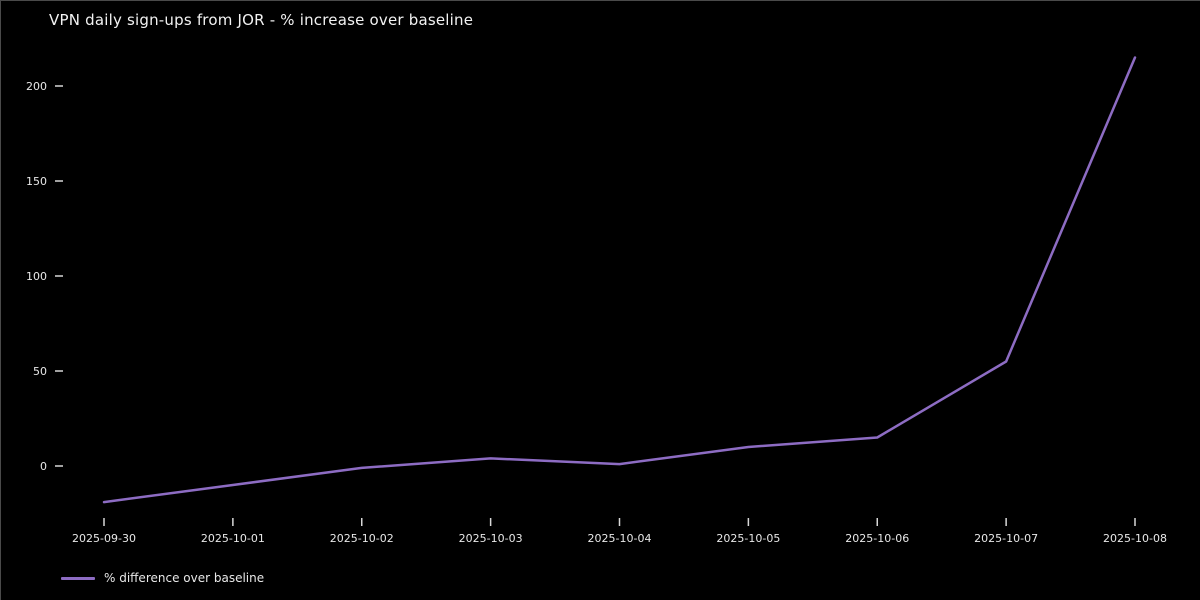 This screenshot has height=600, width=1200. I want to click on legend-label: % difference over baseline, so click(184, 578).